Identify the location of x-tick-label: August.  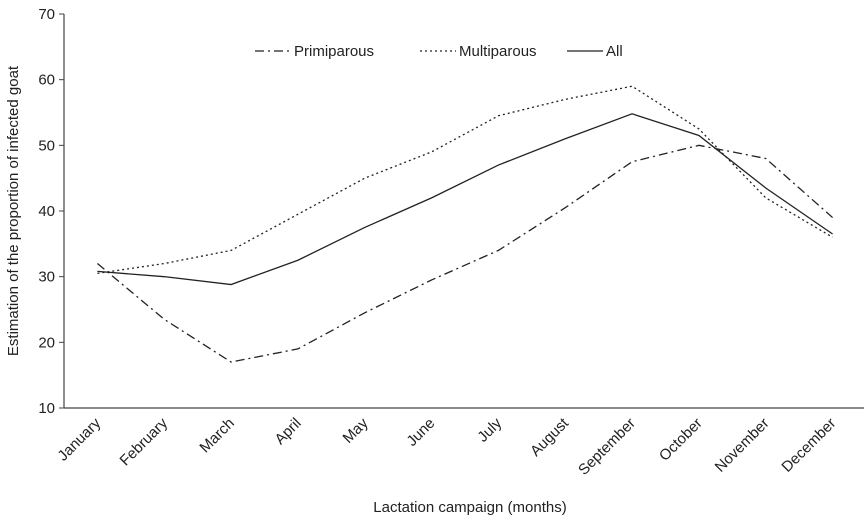
(550, 437).